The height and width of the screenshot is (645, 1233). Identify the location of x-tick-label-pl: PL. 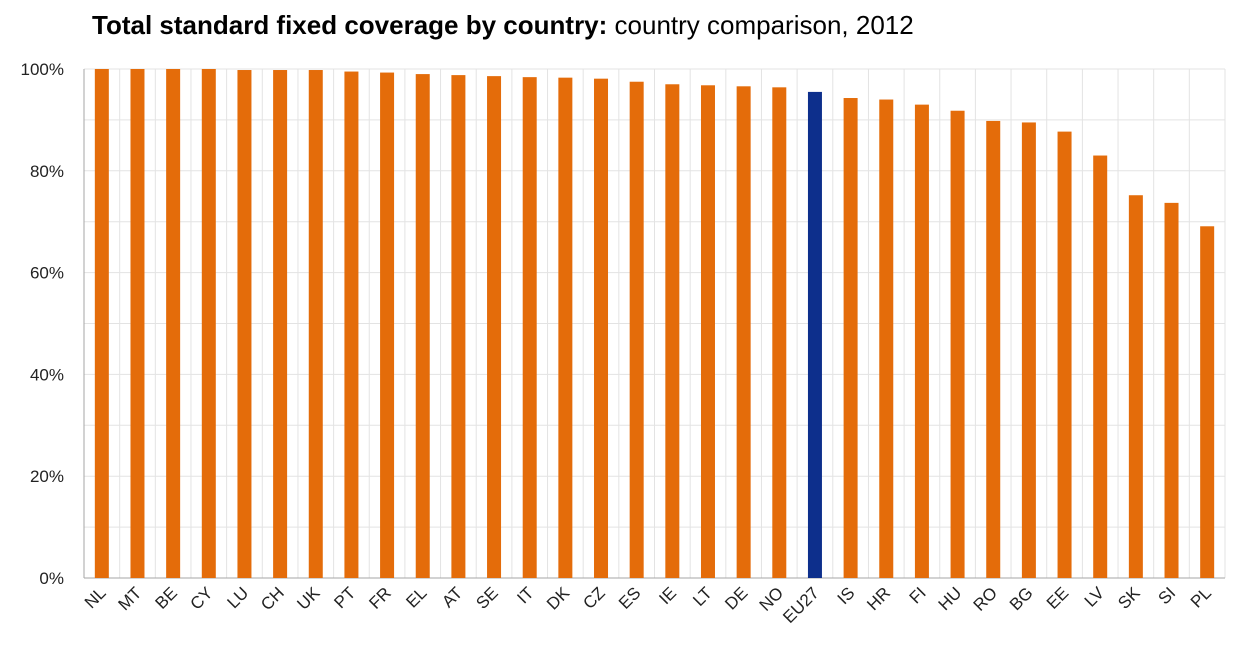
(1201, 597).